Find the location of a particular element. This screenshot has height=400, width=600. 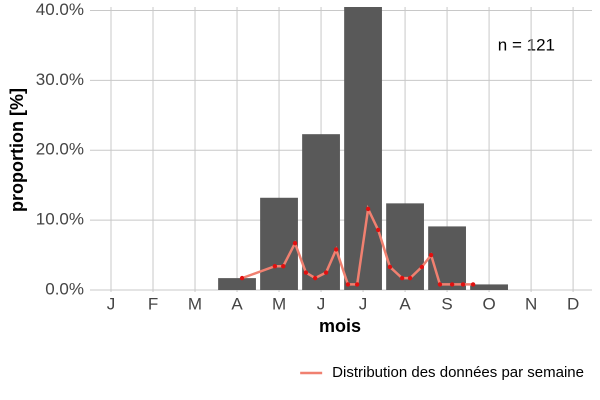

y-tick-label: 0.0% is located at coordinates (64, 288).